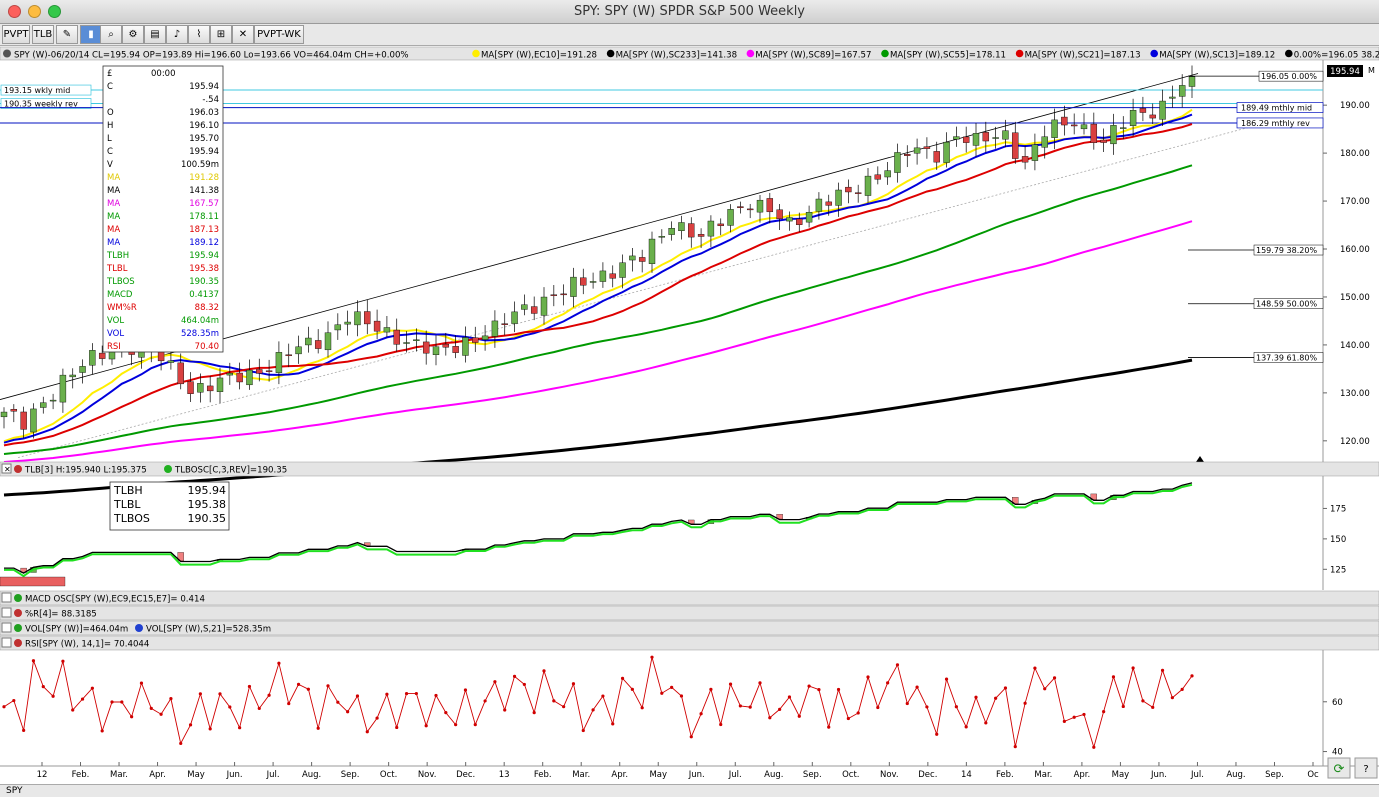 The height and width of the screenshot is (797, 1379). What do you see at coordinates (689, 12) in the screenshot?
I see `window-titlebar: SPY: SPY (W) SPDR S&P 500 Weekly` at bounding box center [689, 12].